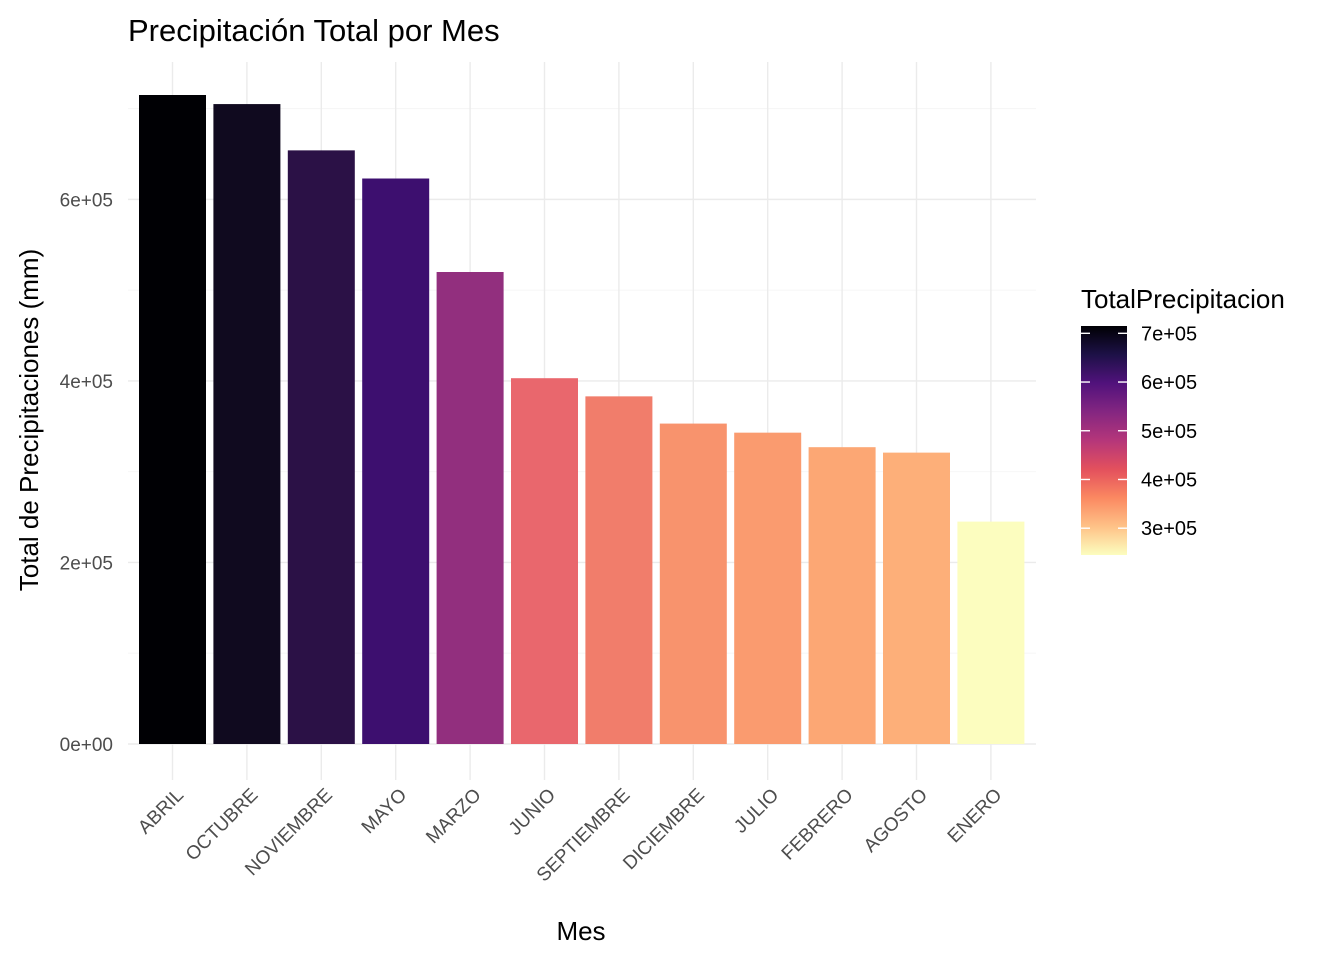 This screenshot has width=1344, height=960. I want to click on bar-enero, so click(991, 632).